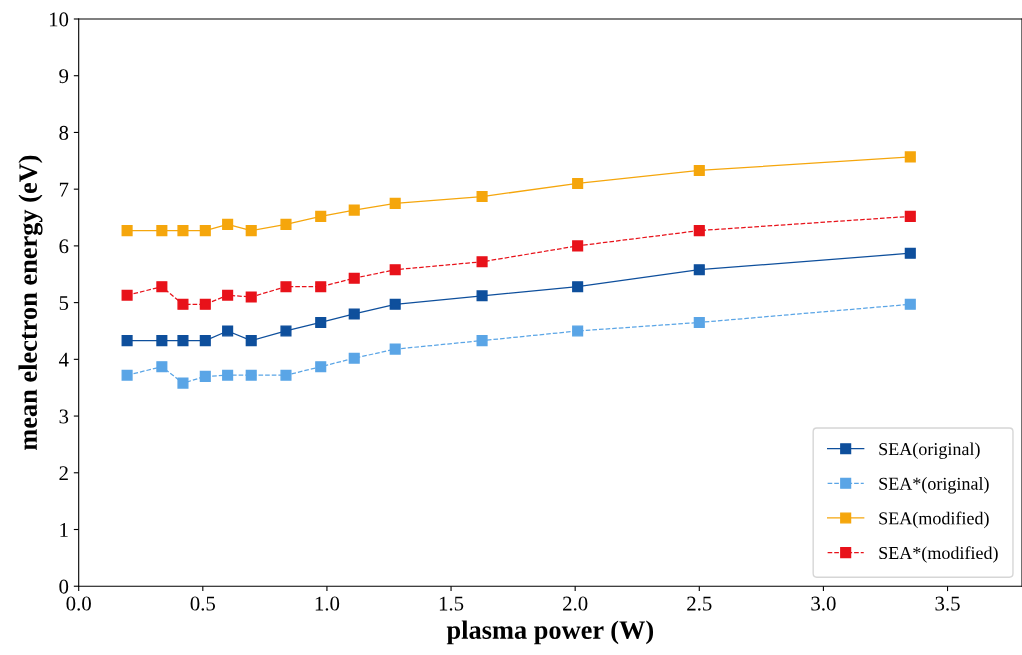  Describe the element at coordinates (64, 132) in the screenshot. I see `y-tick-label: 8` at that location.